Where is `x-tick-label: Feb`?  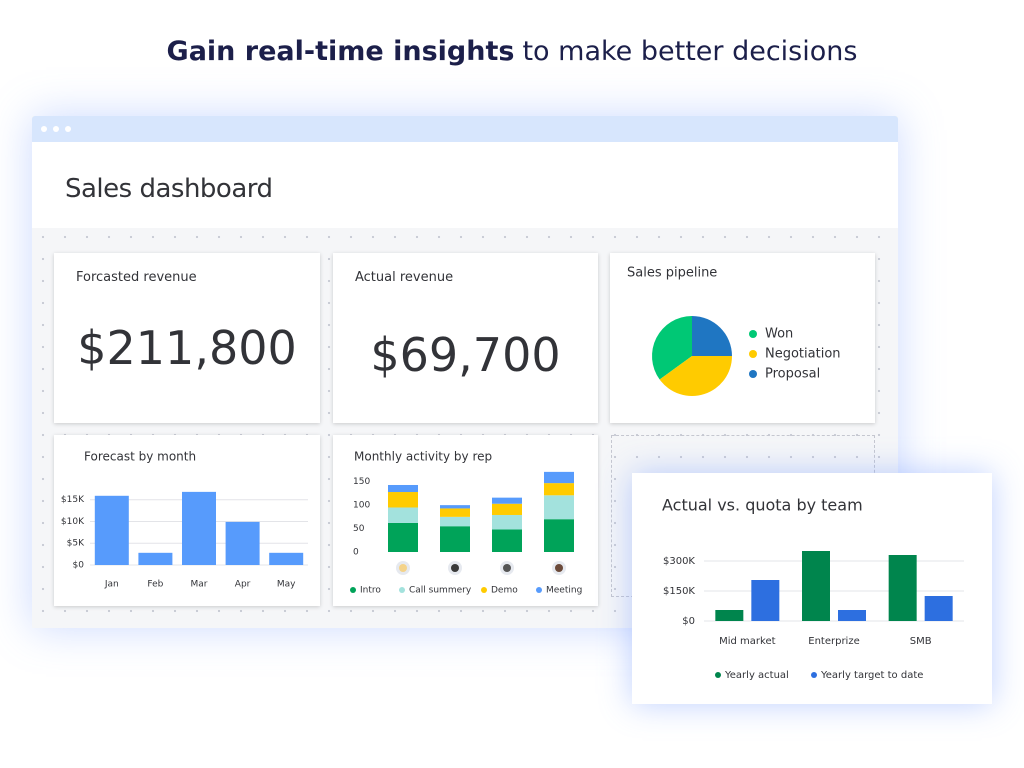
x-tick-label: Feb is located at coordinates (155, 585).